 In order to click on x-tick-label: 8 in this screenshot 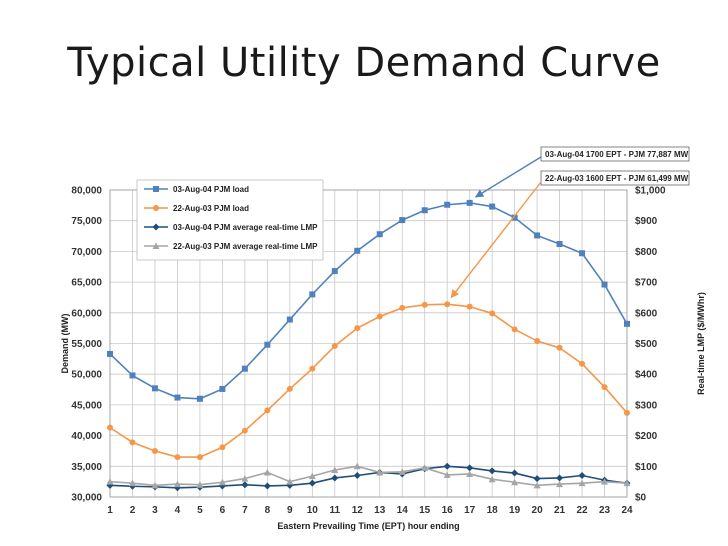, I will do `click(268, 510)`.